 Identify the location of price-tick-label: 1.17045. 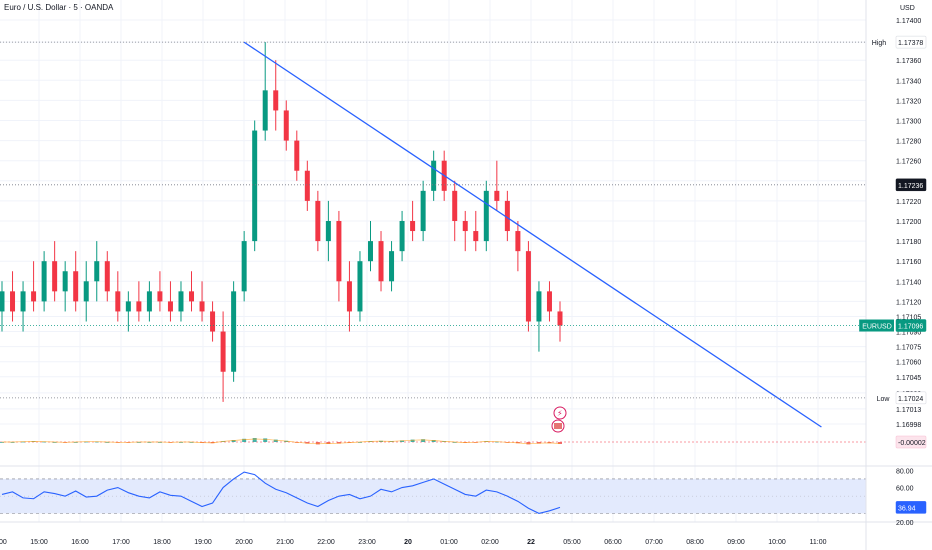
(908, 378).